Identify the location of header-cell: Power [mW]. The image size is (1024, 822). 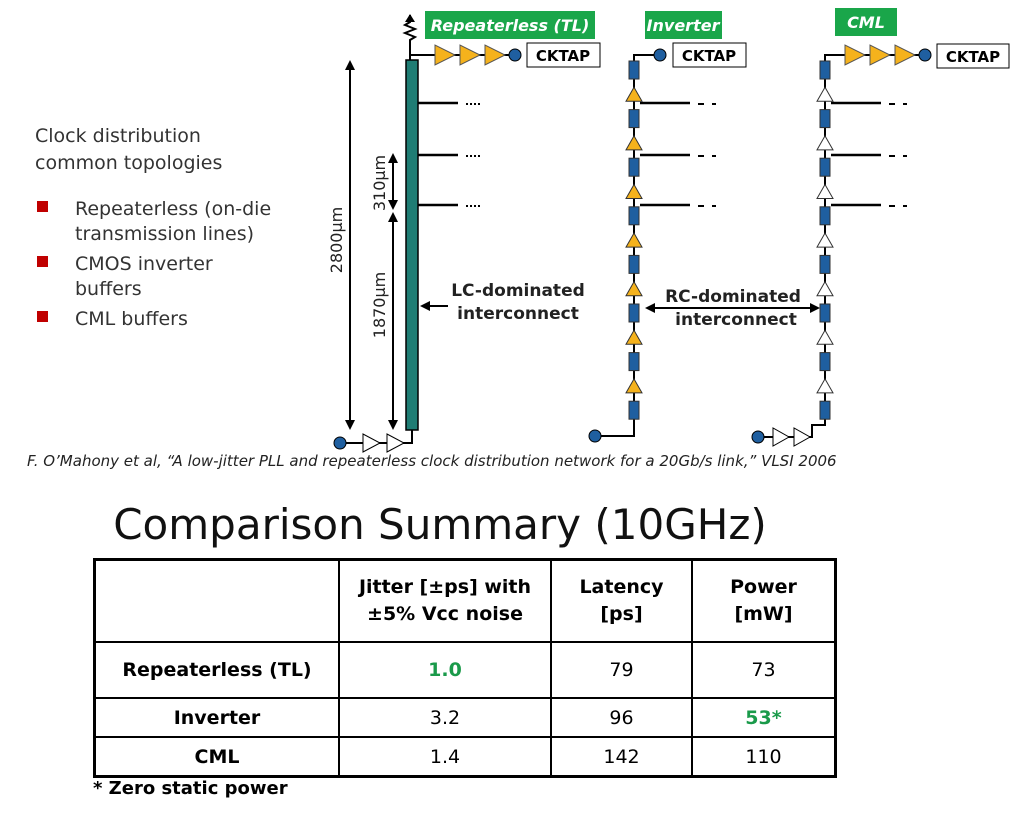
(764, 600).